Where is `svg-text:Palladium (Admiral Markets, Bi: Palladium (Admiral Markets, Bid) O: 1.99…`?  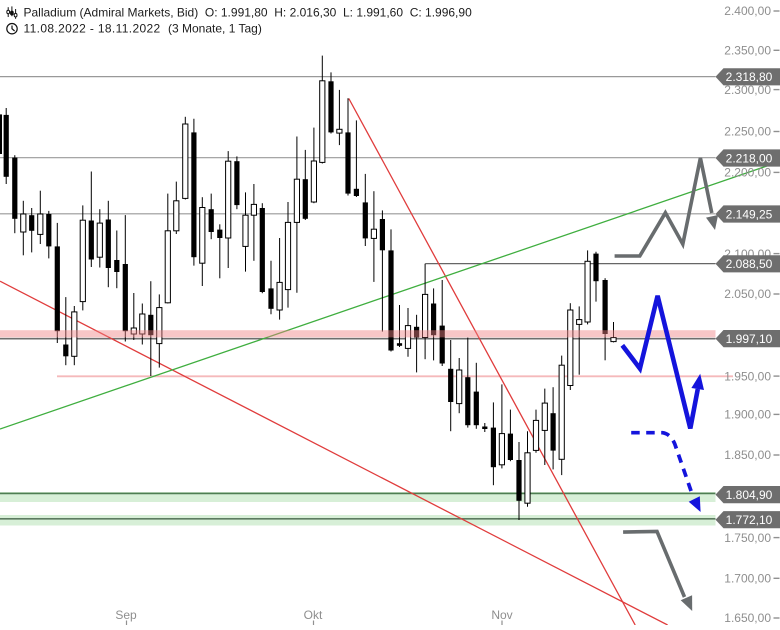
svg-text:Palladium (Admiral Markets, Bi: Palladium (Admiral Markets, Bid) O: 1.99… is located at coordinates (248, 13).